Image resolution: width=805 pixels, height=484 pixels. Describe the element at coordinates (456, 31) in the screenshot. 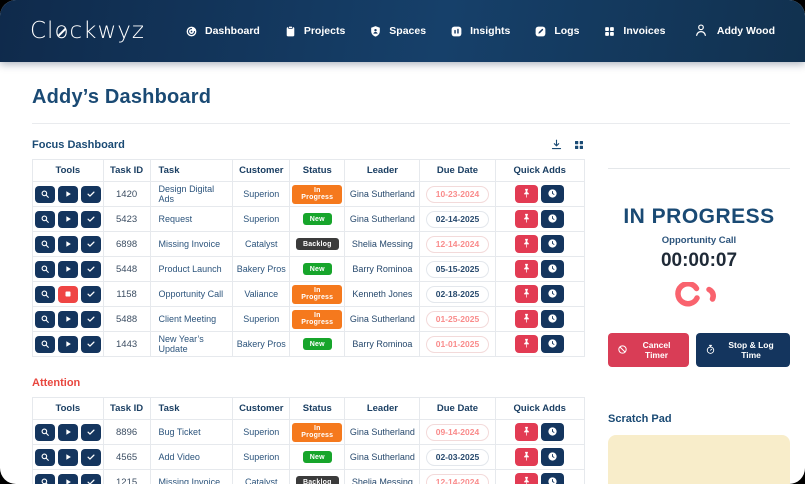

I see `insights-icon` at that location.